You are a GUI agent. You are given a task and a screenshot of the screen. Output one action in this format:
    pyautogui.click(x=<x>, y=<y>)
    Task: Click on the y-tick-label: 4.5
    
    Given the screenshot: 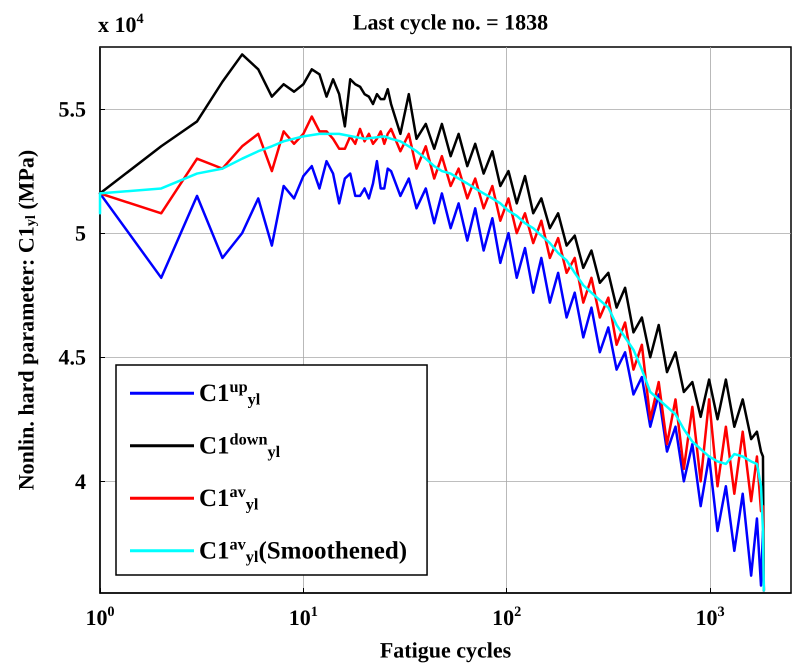 What is the action you would take?
    pyautogui.click(x=72, y=357)
    